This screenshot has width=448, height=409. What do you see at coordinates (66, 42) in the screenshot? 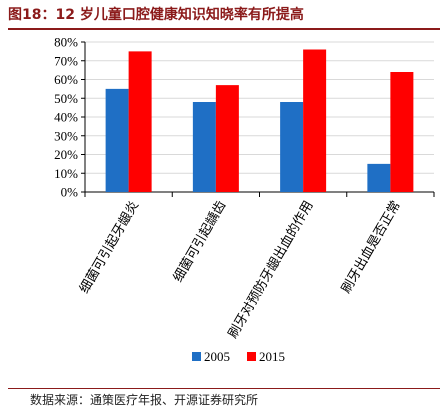
I see `y-tick-label: 80%` at bounding box center [66, 42].